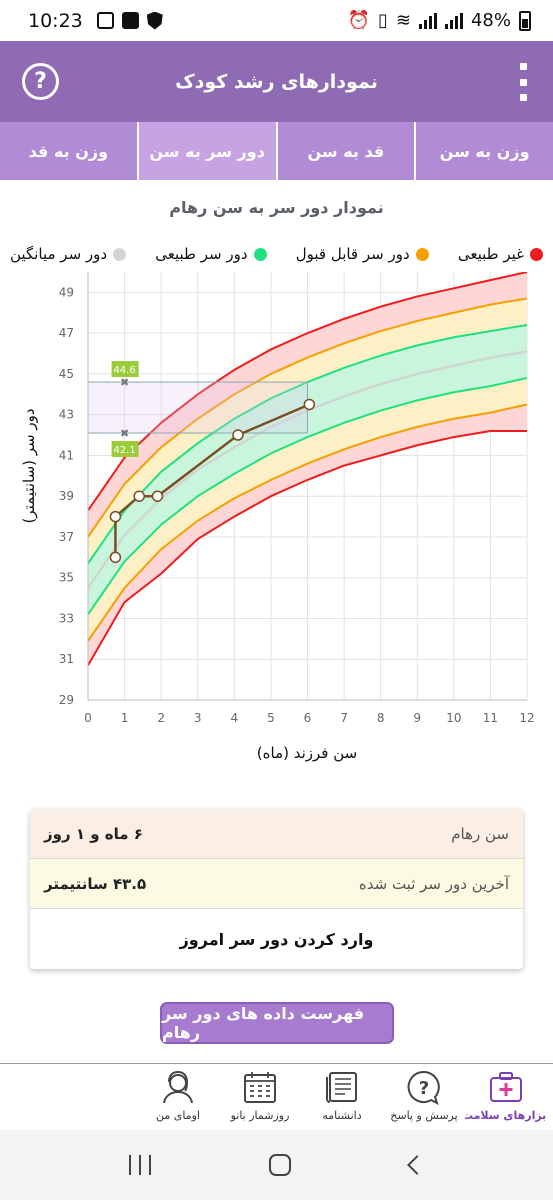  I want to click on overflow-menu-button, so click(523, 82).